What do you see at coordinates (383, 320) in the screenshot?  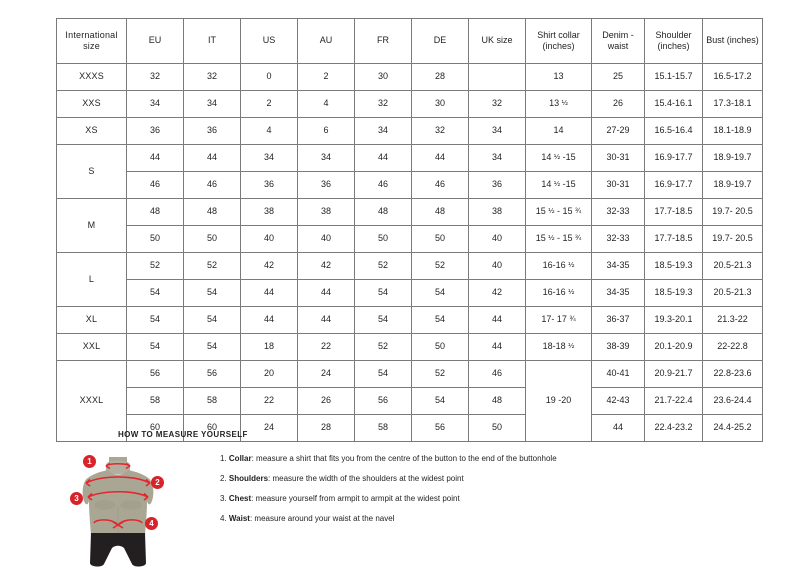 I see `cell-fr: 54` at bounding box center [383, 320].